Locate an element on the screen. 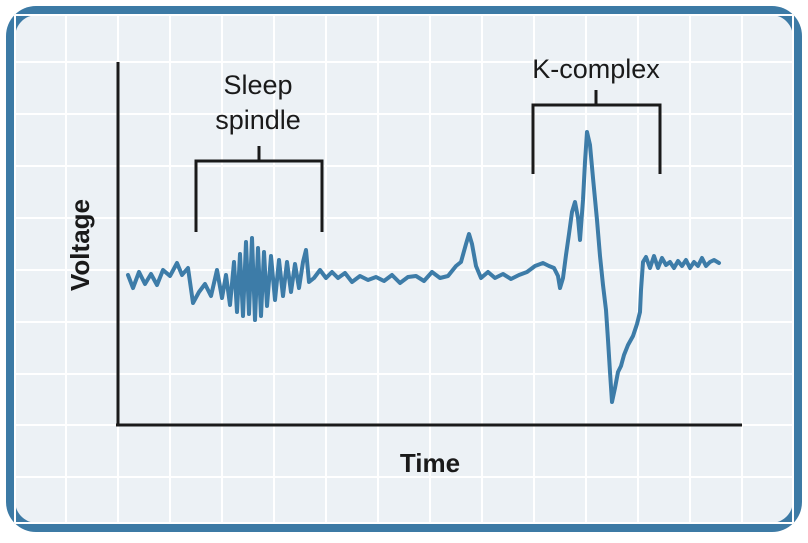  sleep-spindle-label-line1: Sleep is located at coordinates (257, 85).